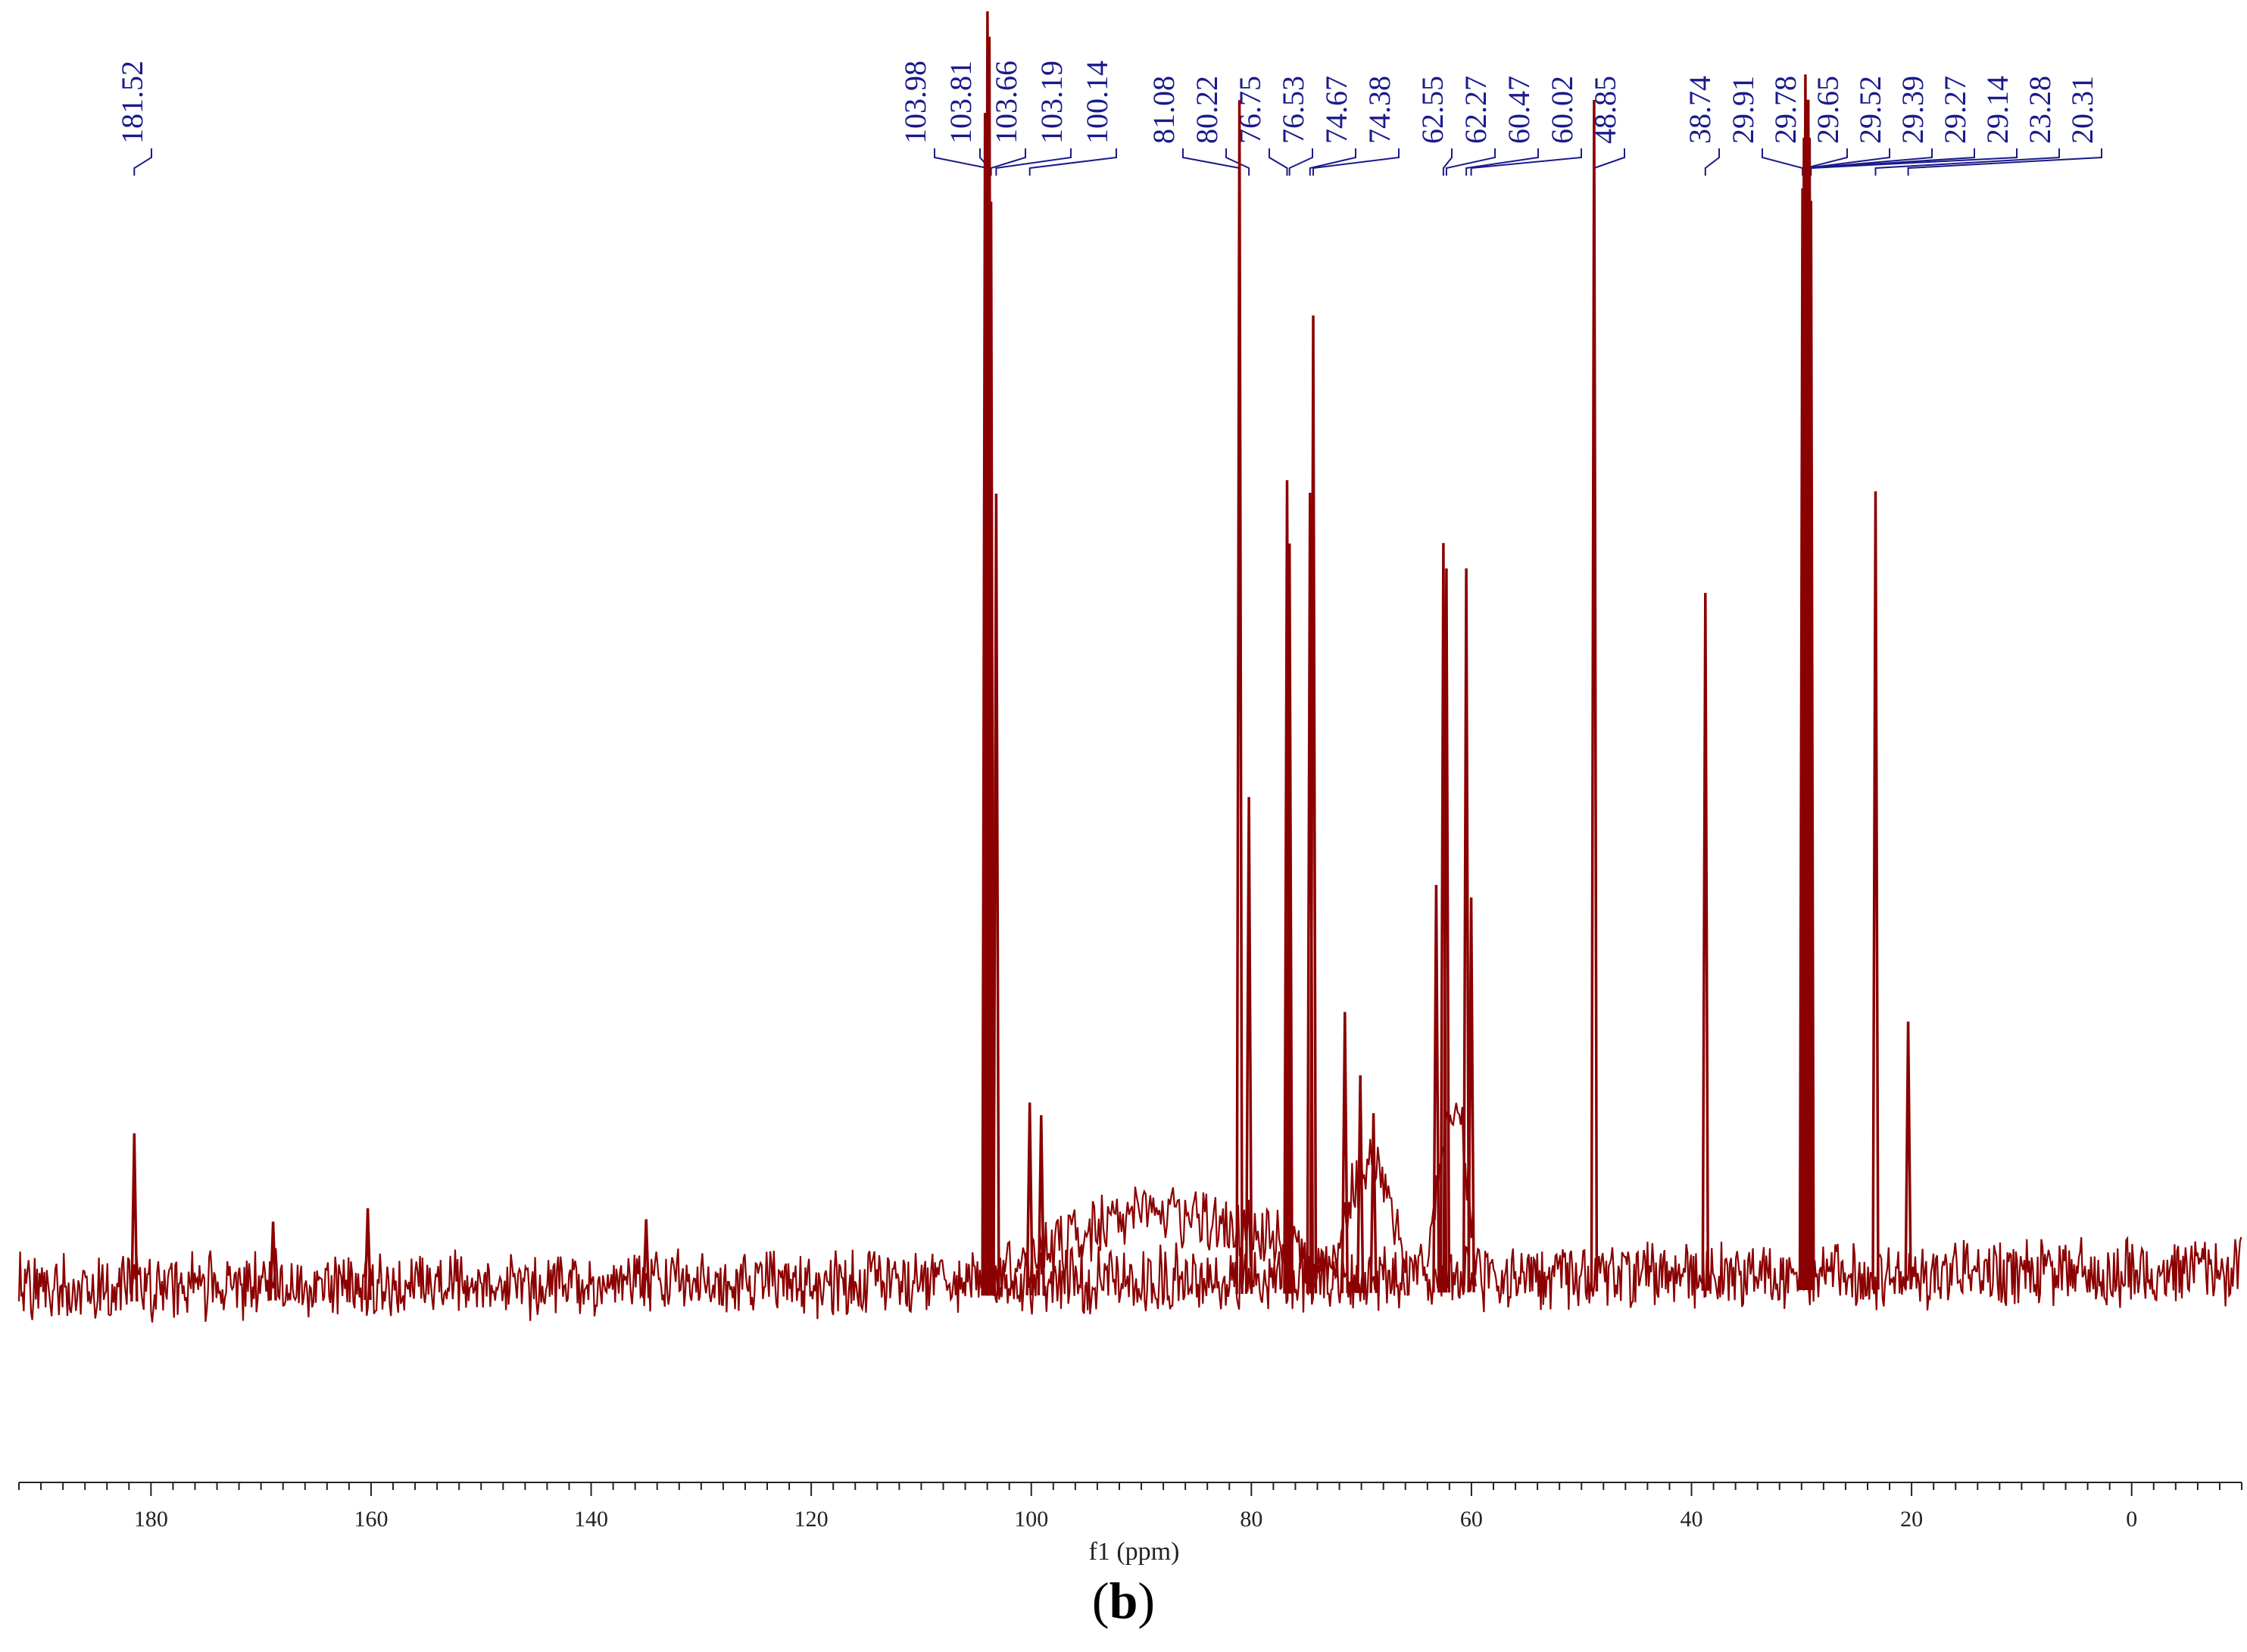  I want to click on x-tick-label: 100, so click(1031, 1519).